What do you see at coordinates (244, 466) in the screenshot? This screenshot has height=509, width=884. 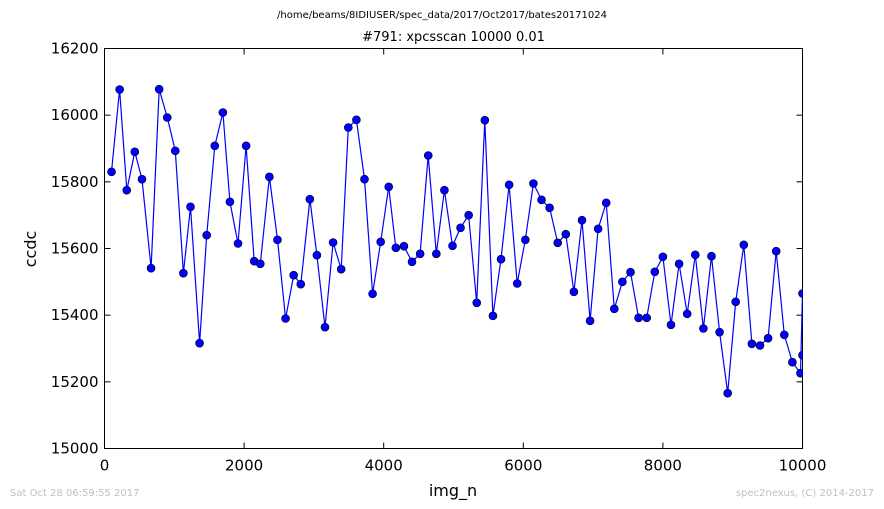 I see `x-tick-label: 2000` at bounding box center [244, 466].